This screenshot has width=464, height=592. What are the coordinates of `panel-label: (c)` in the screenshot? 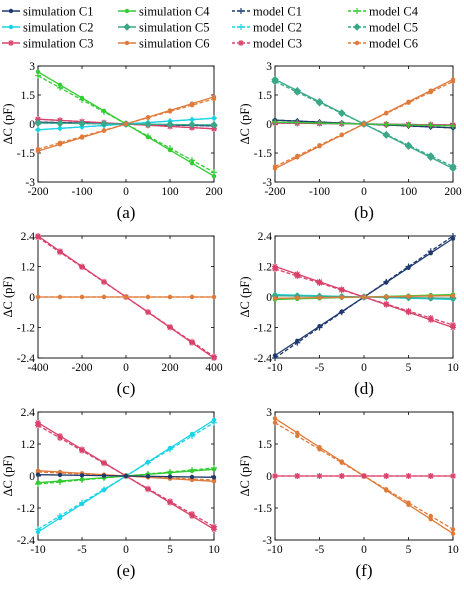 It's located at (126, 388).